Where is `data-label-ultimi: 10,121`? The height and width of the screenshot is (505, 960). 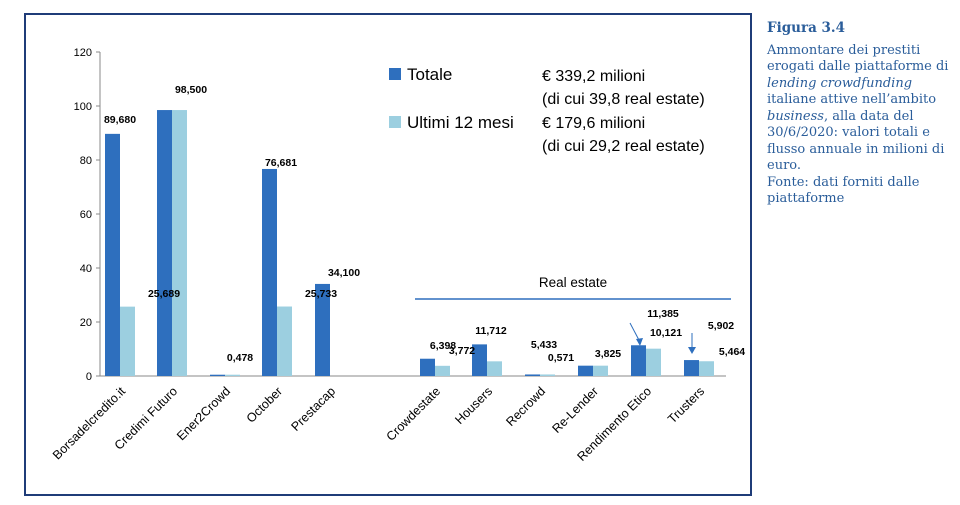 data-label-ultimi: 10,121 is located at coordinates (666, 333).